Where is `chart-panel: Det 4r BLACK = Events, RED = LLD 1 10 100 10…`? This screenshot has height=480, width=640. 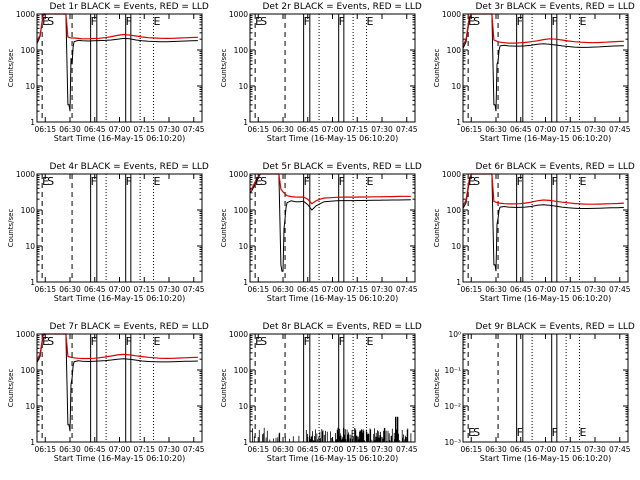 chart-panel: Det 4r BLACK = Events, RED = LLD 1 10 100 10… is located at coordinates (108, 232).